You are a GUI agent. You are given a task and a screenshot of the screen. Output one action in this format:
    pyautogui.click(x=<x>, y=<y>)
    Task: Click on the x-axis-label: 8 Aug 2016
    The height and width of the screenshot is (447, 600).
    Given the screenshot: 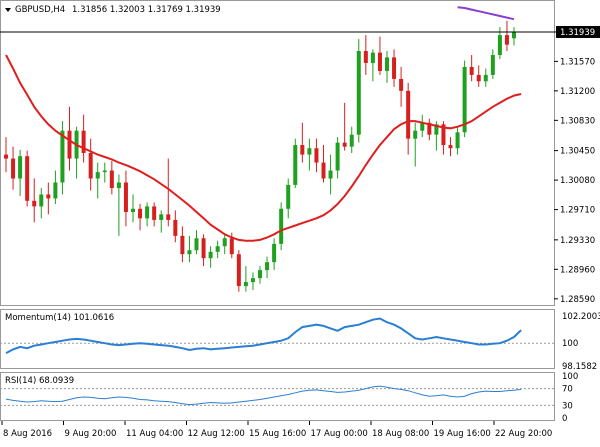 What is the action you would take?
    pyautogui.click(x=27, y=434)
    